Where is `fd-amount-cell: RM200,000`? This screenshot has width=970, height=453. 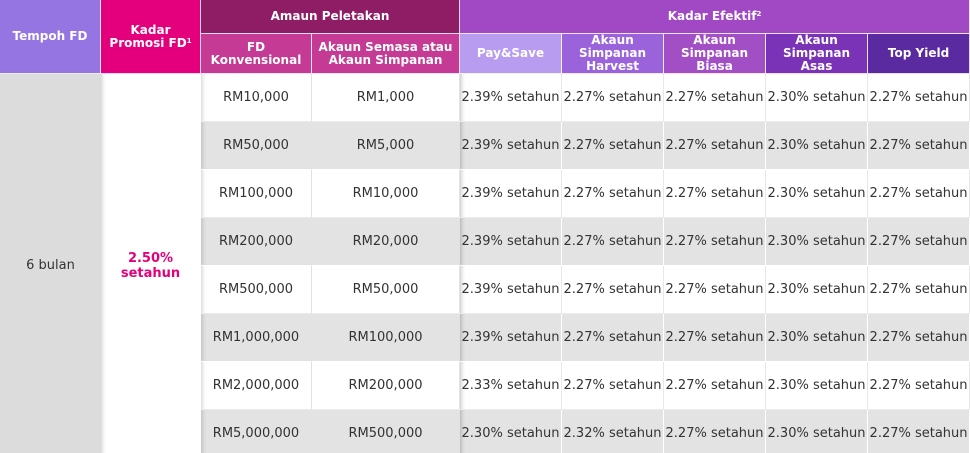 fd-amount-cell: RM200,000 is located at coordinates (256, 242).